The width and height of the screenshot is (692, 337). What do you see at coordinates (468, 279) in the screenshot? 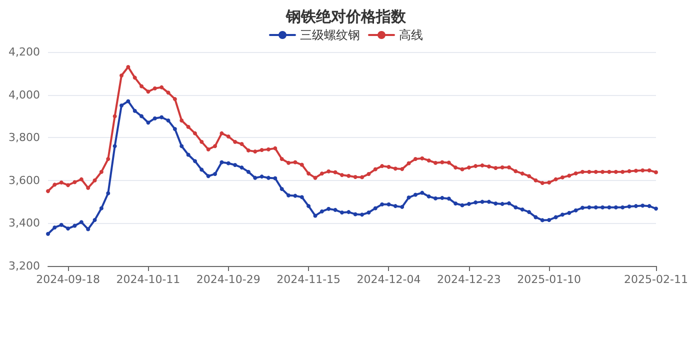
I see `x-tick-label: 2024-12-23` at bounding box center [468, 279].